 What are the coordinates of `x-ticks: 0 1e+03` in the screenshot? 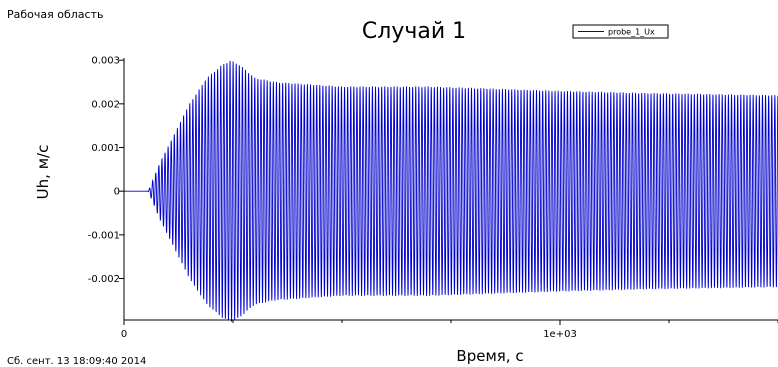 It's located at (449, 330).